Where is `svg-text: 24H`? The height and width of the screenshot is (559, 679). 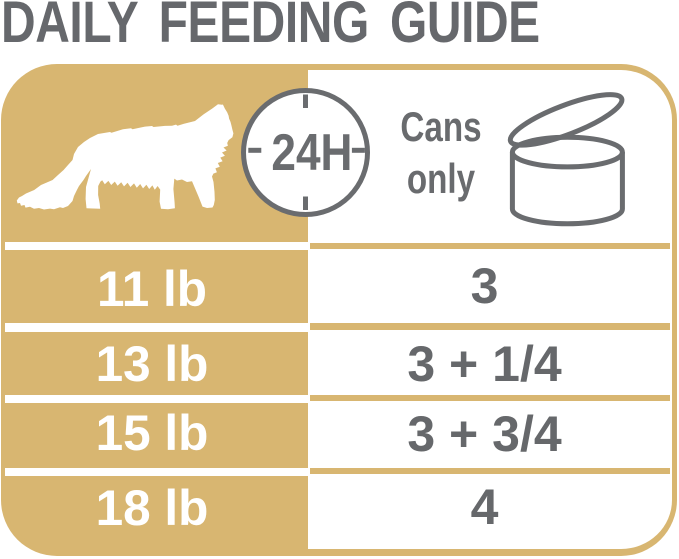 svg-text: 24H is located at coordinates (311, 153).